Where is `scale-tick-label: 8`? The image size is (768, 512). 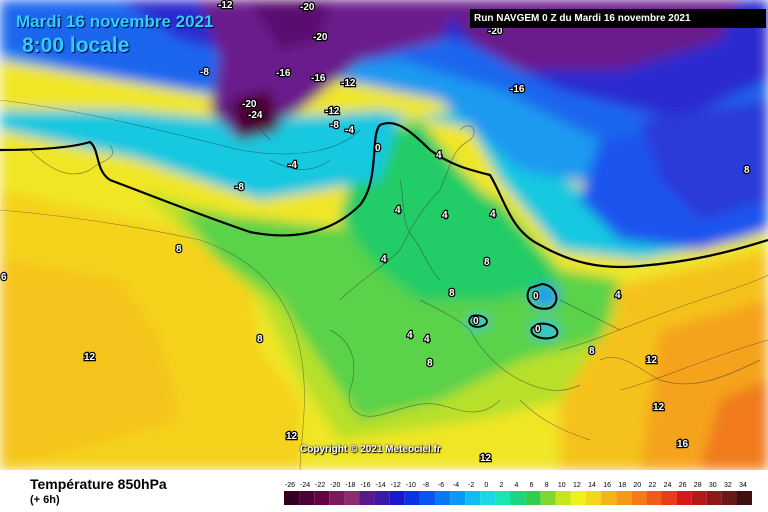
scale-tick-label: 8 is located at coordinates (547, 485).